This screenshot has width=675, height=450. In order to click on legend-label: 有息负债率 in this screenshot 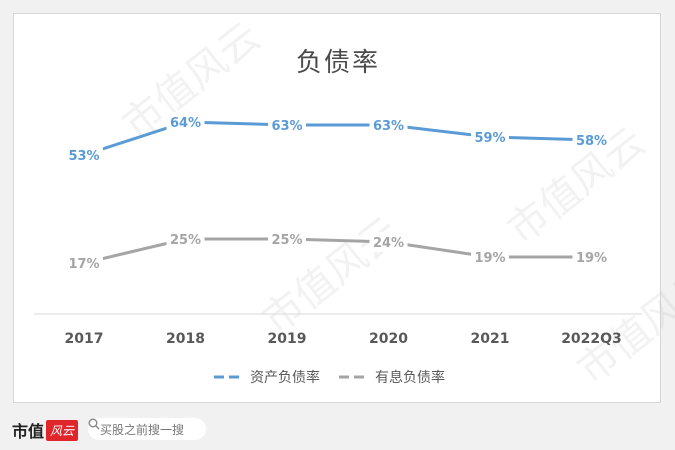, I will do `click(410, 377)`.